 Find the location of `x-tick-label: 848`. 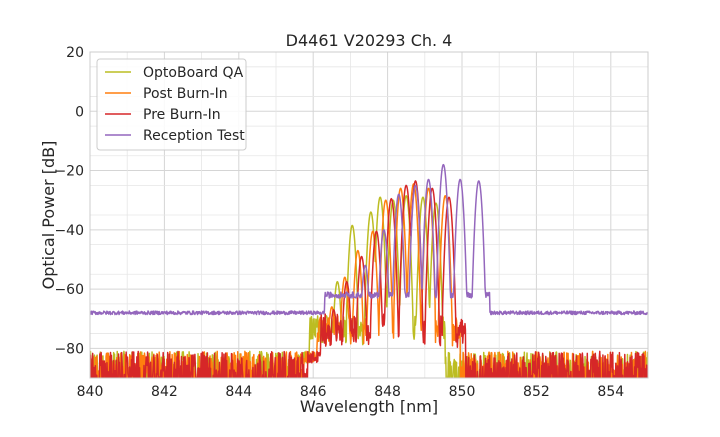

x-tick-label: 848 is located at coordinates (387, 392).